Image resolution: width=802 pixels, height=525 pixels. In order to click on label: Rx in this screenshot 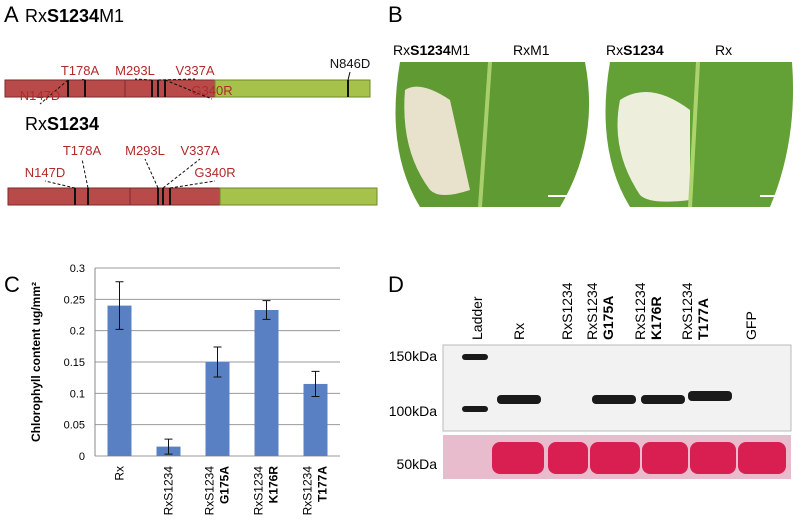, I will do `click(723, 50)`.